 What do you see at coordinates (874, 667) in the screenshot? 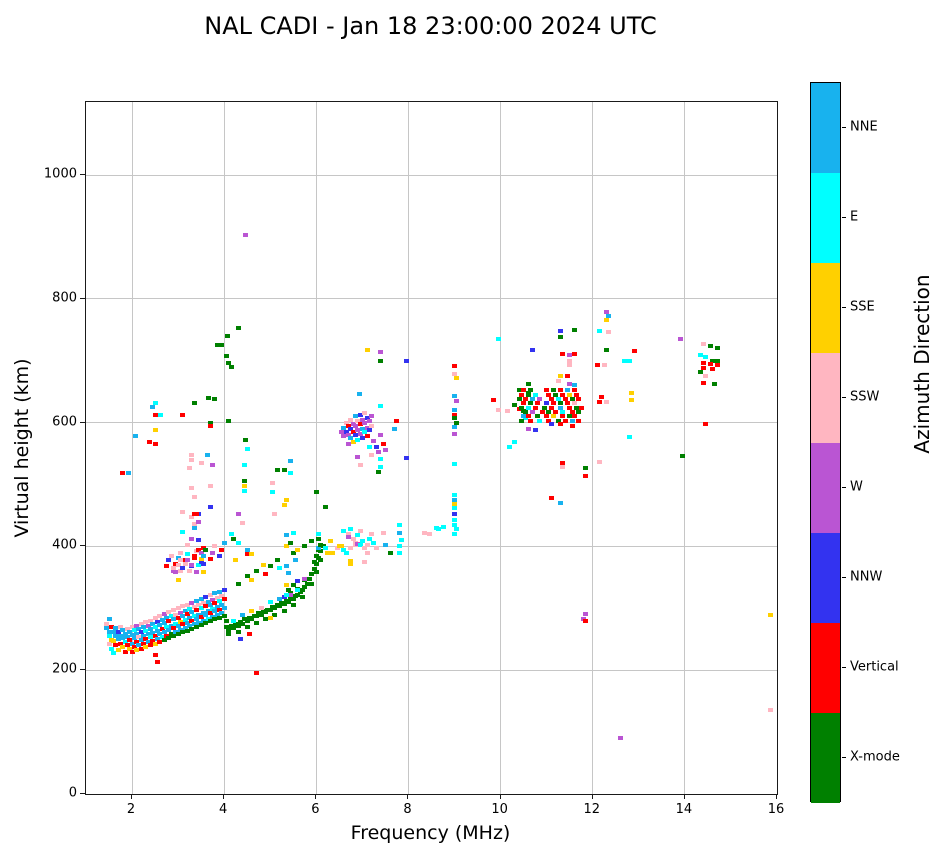
I see `colorbar-category-label: Vertical` at bounding box center [874, 667].